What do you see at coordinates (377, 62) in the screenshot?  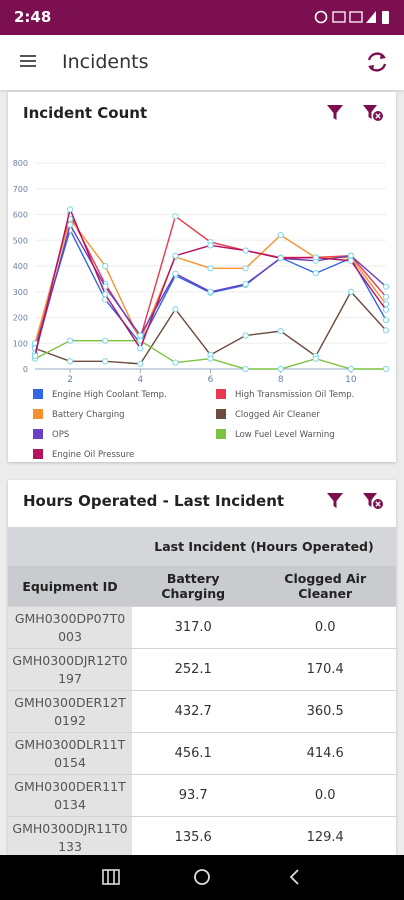 I see `refresh-button` at bounding box center [377, 62].